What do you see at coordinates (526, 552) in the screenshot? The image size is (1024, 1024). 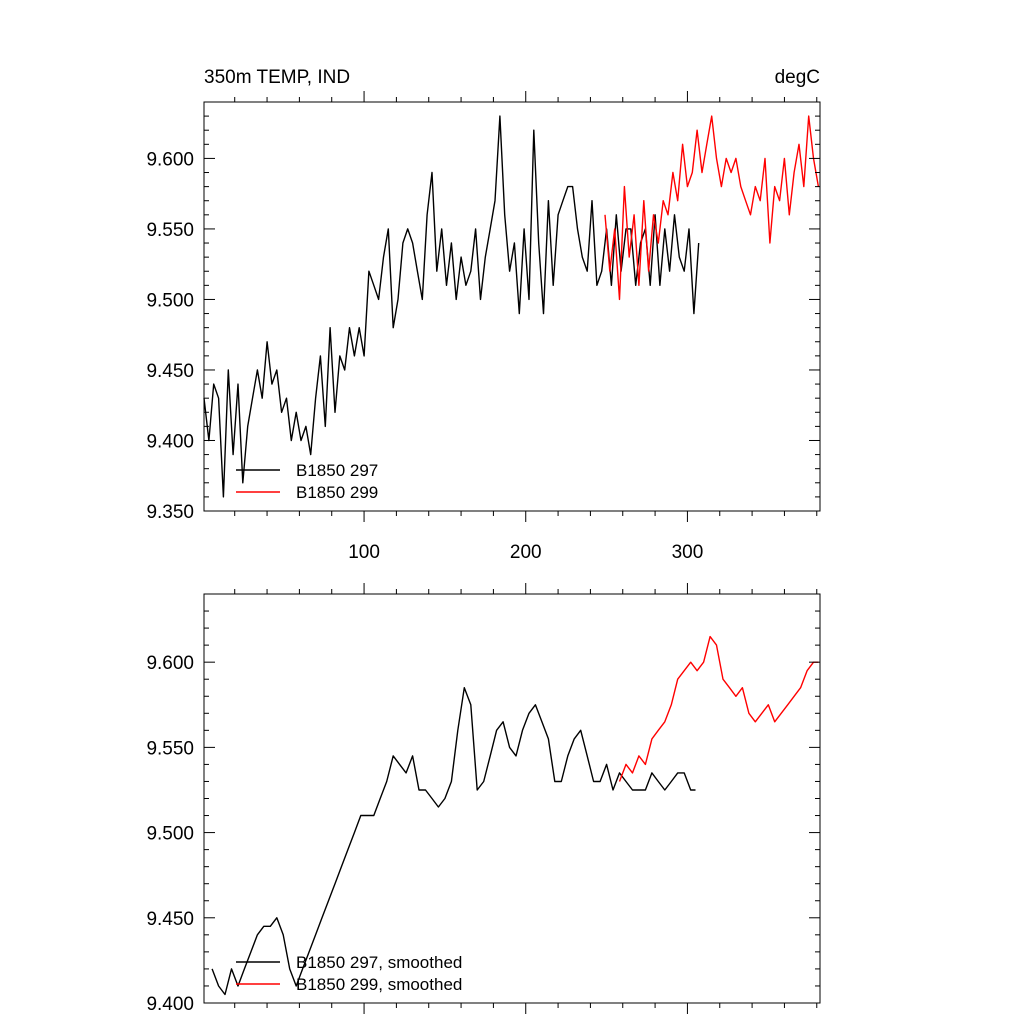 I see `x-tick-label: 200` at bounding box center [526, 552].